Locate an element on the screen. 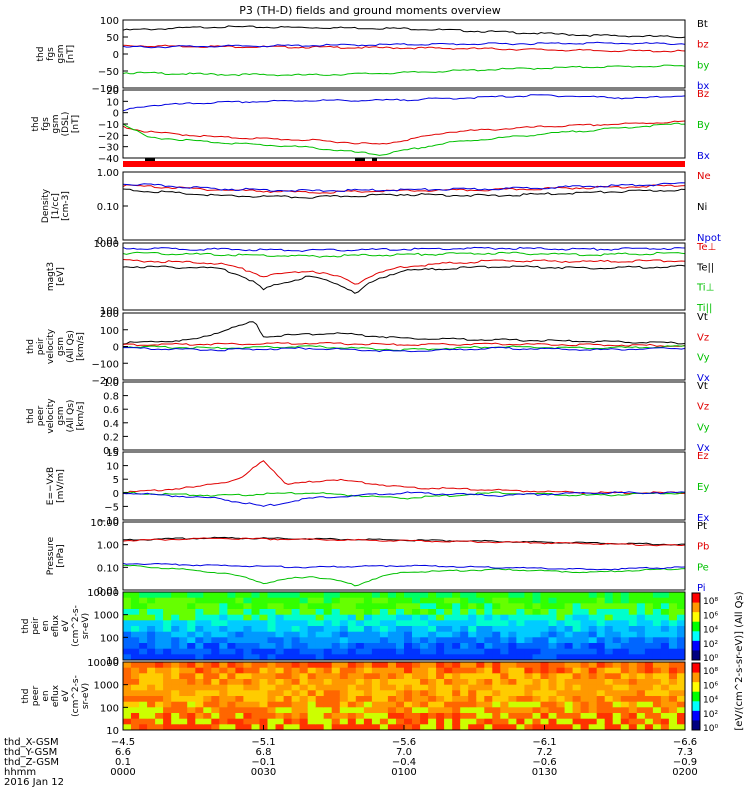 The width and height of the screenshot is (750, 800). legend-label: Vz is located at coordinates (703, 337).